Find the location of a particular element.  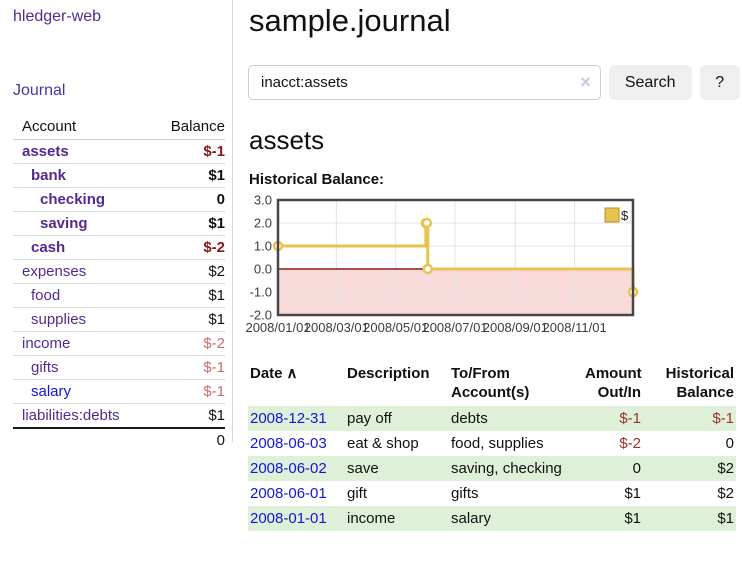

account-link-cash: cash is located at coordinates (48, 247).